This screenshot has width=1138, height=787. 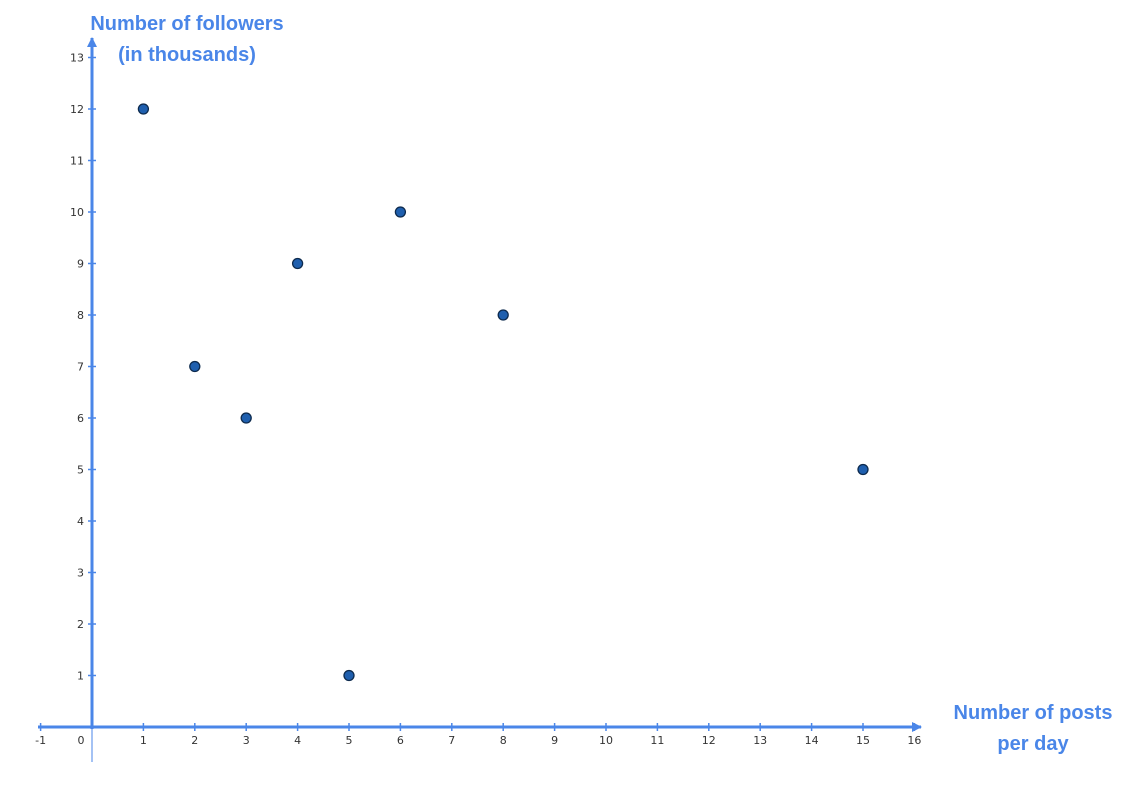 What do you see at coordinates (77, 161) in the screenshot?
I see `y-tick-label: 11` at bounding box center [77, 161].